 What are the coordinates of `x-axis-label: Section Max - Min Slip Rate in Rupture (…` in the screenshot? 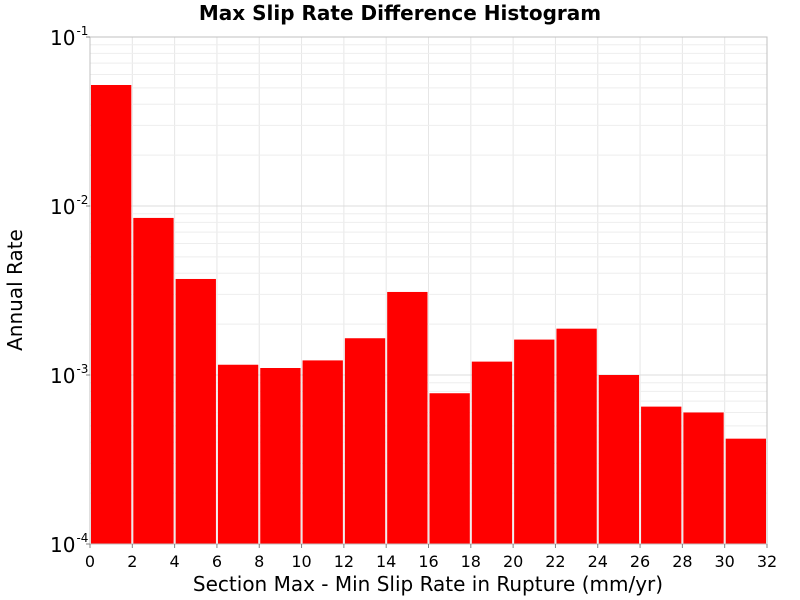 It's located at (428, 584).